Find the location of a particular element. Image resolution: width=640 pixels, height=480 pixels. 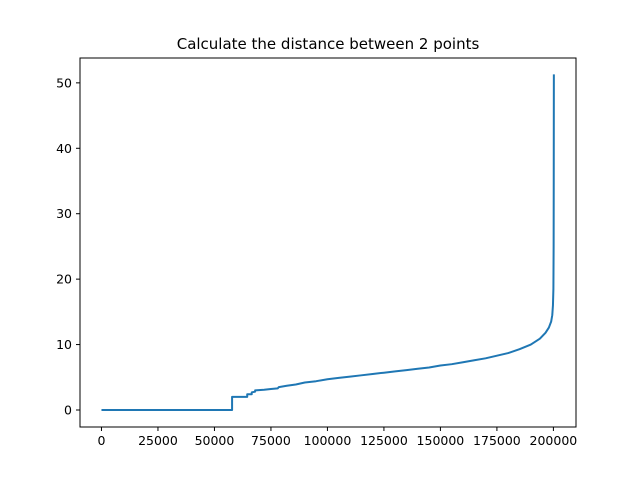

x-tick-label: 50000 is located at coordinates (215, 440).